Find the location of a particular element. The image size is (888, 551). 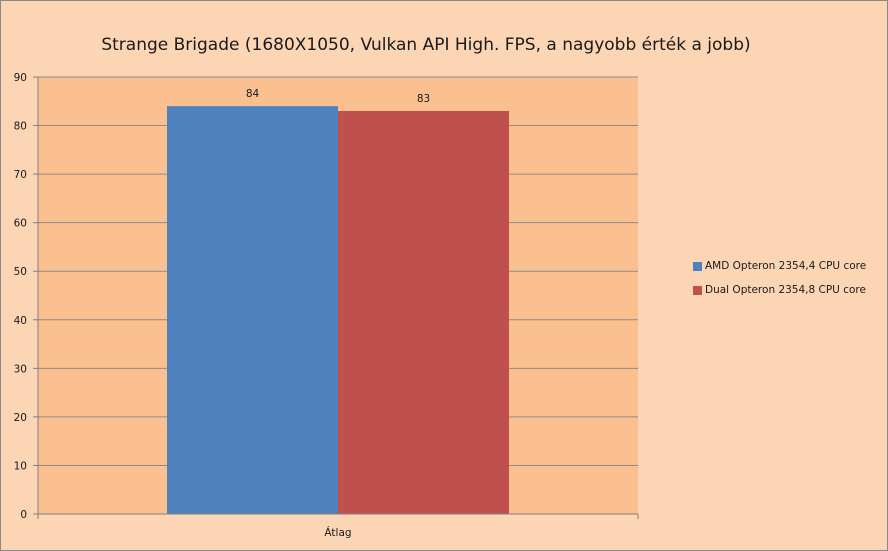

y-tick-label: 60 is located at coordinates (20, 224).